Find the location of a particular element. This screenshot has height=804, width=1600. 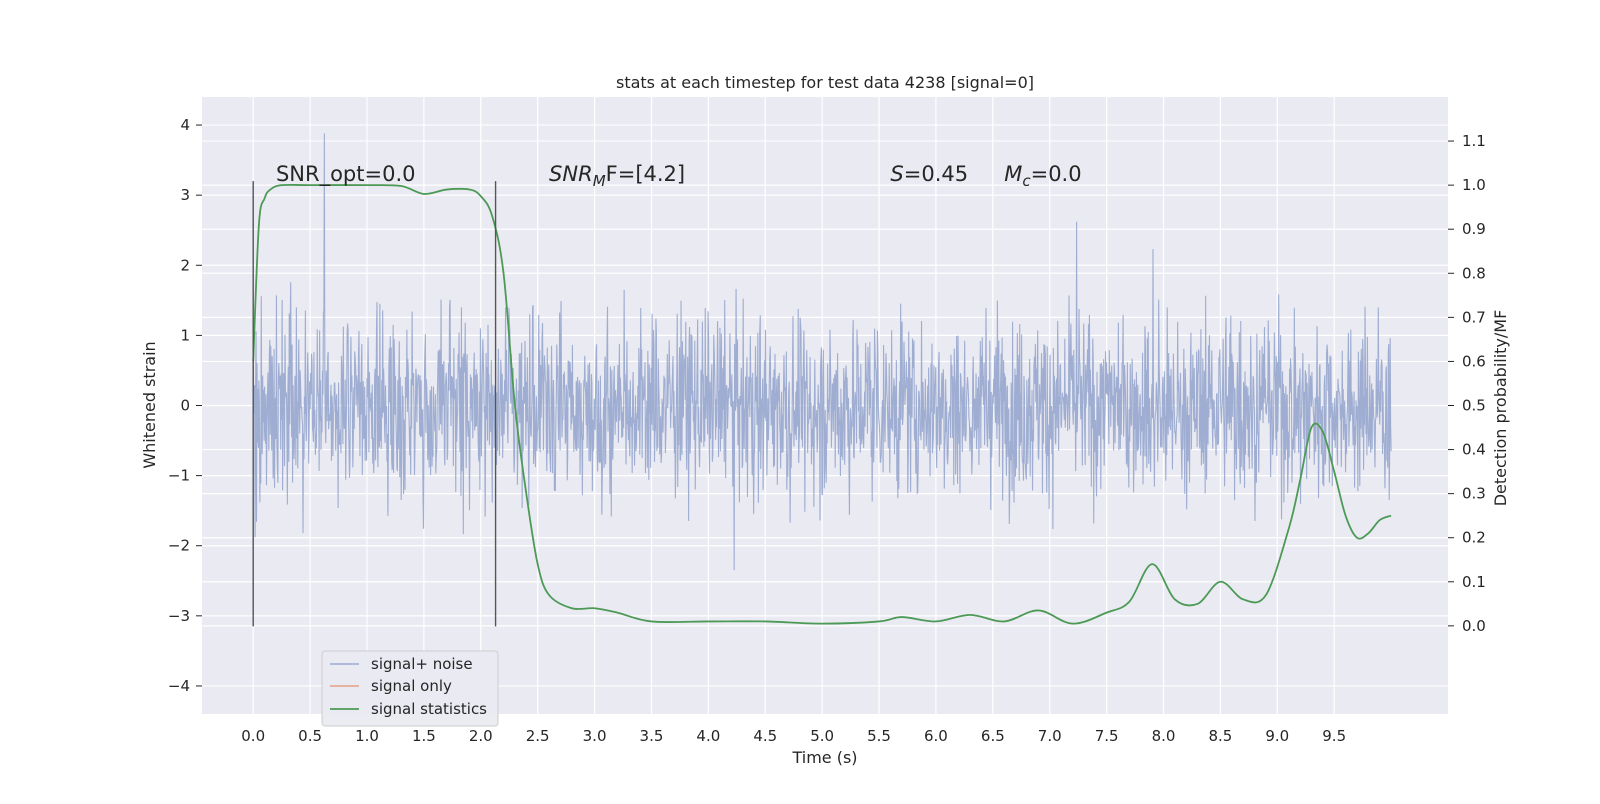

y-right-tick-label: 0.1 is located at coordinates (1474, 582).